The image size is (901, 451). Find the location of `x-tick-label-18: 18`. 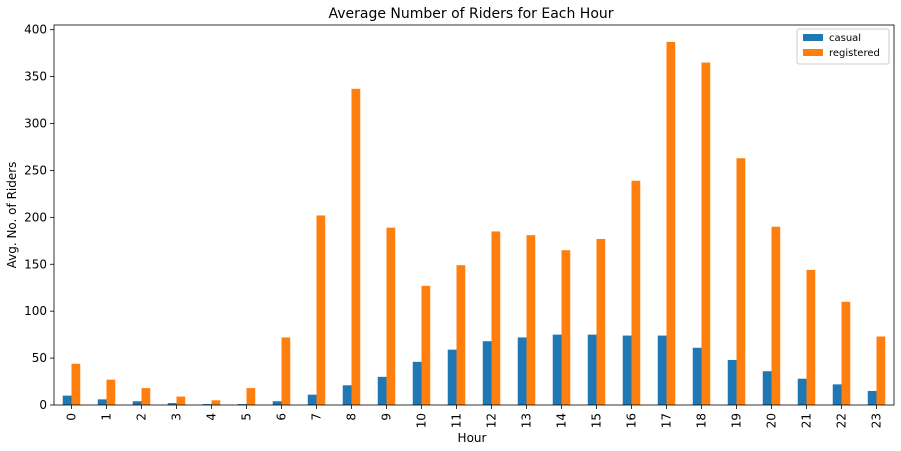

x-tick-label-18: 18 is located at coordinates (702, 420).